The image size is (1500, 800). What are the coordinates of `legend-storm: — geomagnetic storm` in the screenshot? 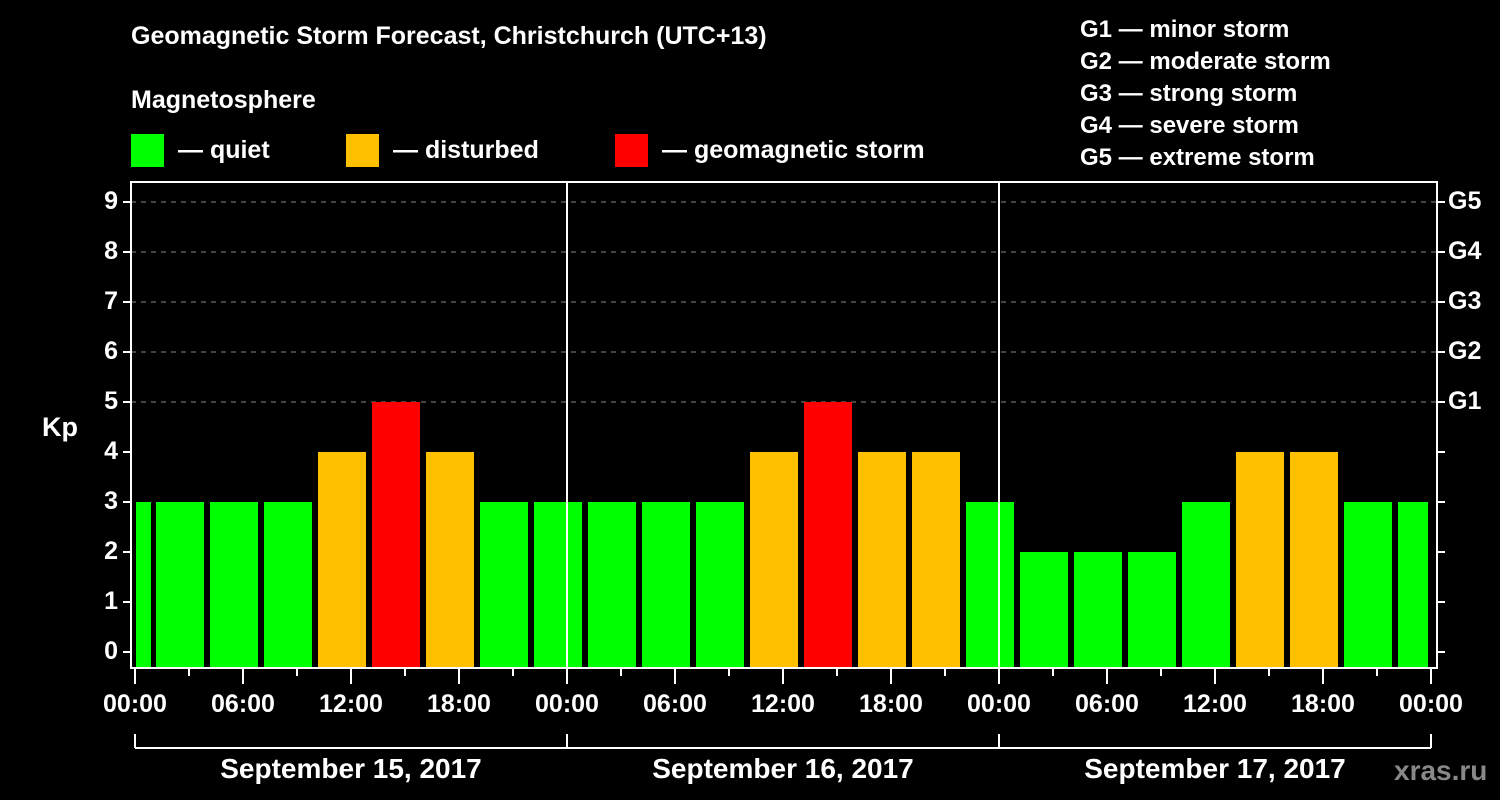 It's located at (770, 150).